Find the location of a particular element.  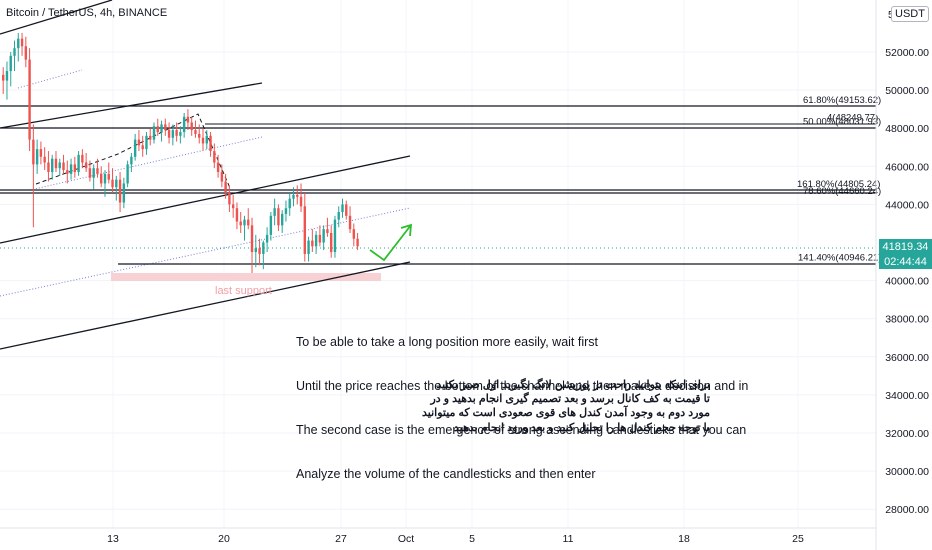

x-tick-label: 20 is located at coordinates (224, 539).